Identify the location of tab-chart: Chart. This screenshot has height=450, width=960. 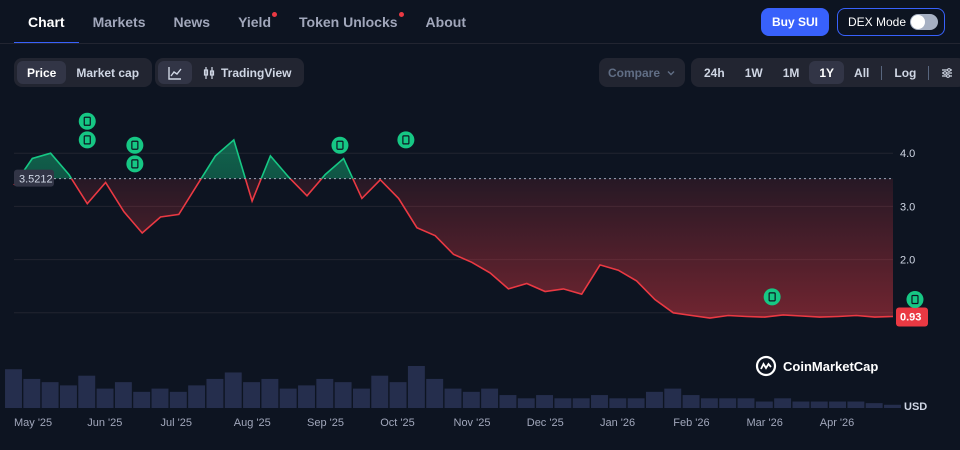
(46, 22).